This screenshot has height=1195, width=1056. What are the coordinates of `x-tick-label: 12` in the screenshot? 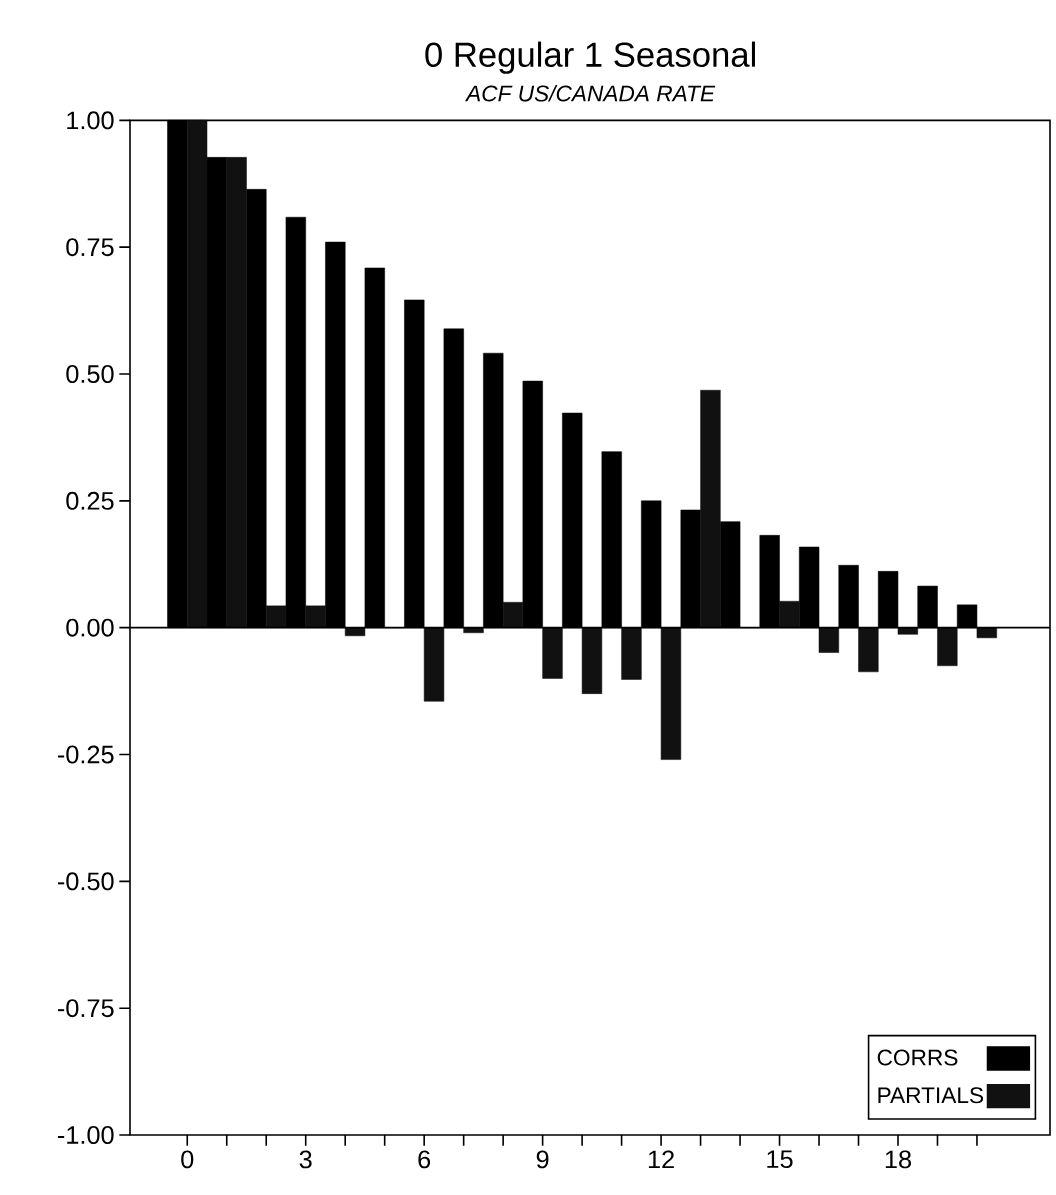 It's located at (661, 1159).